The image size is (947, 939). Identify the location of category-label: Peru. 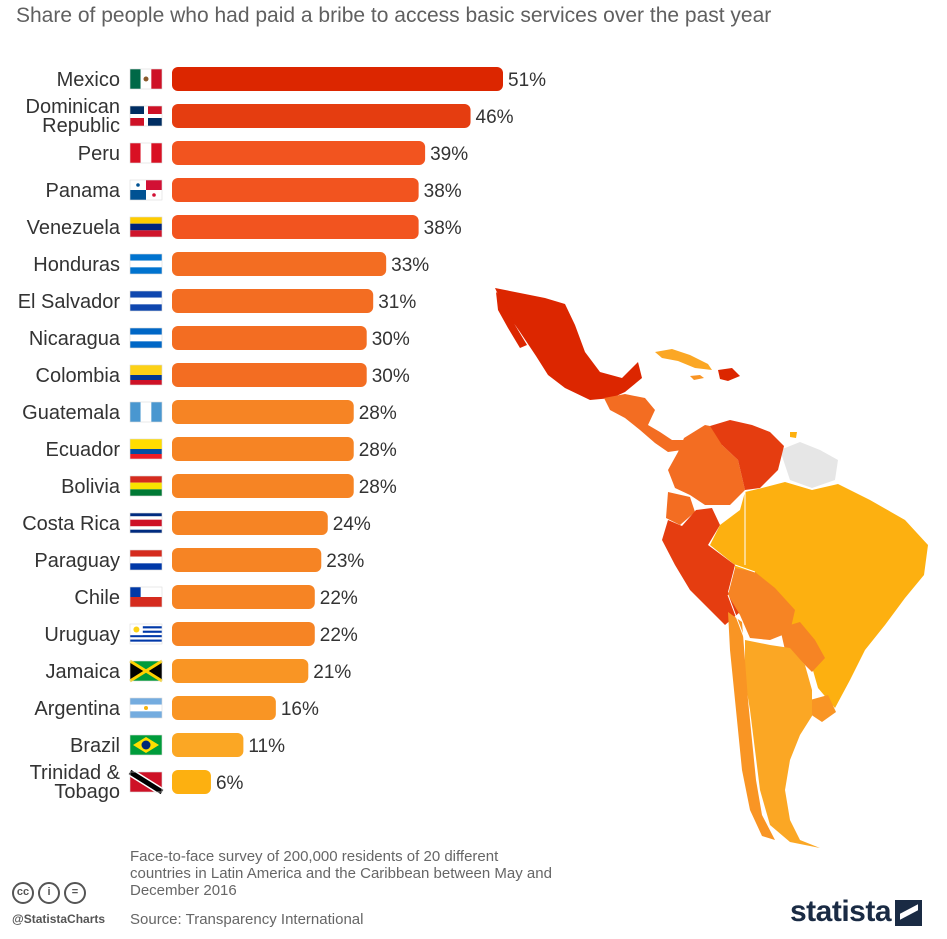
(99, 154).